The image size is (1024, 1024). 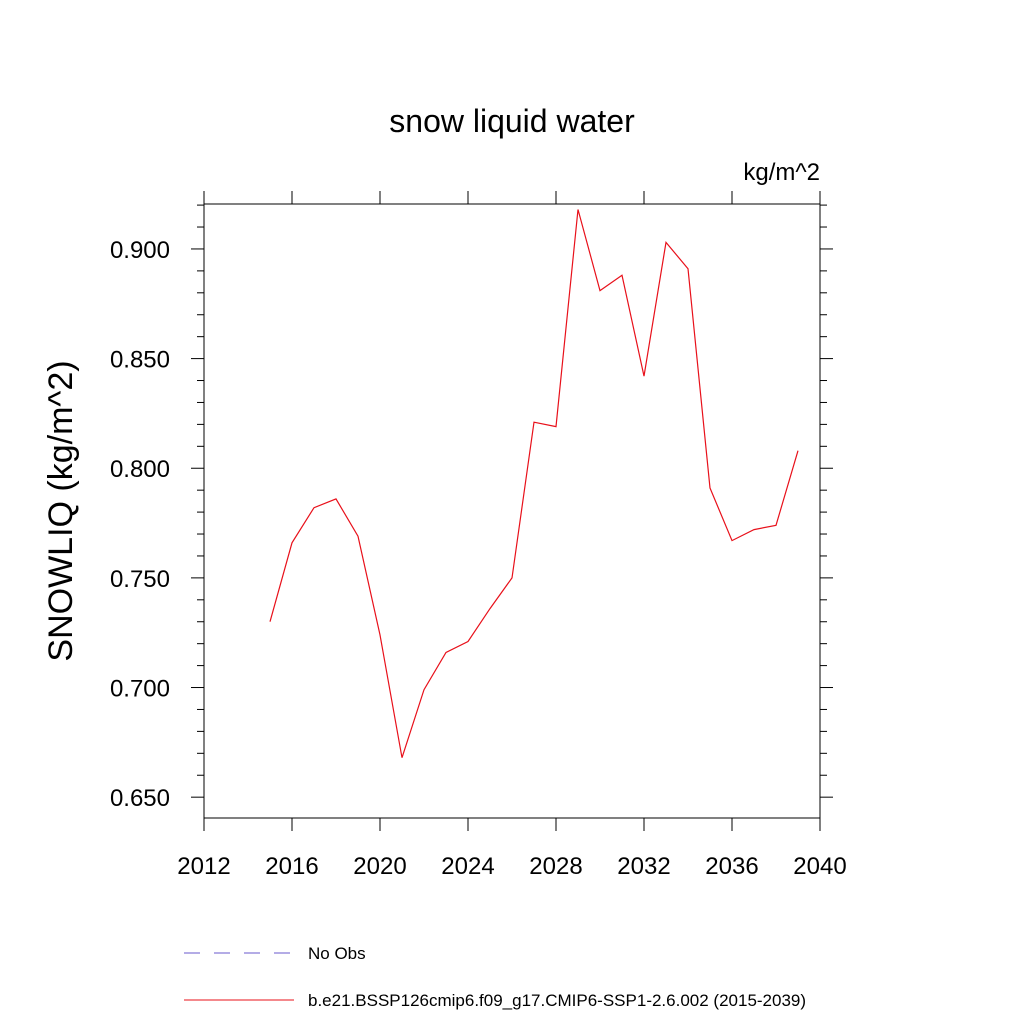 What do you see at coordinates (819, 866) in the screenshot?
I see `x-tick-label: 2040` at bounding box center [819, 866].